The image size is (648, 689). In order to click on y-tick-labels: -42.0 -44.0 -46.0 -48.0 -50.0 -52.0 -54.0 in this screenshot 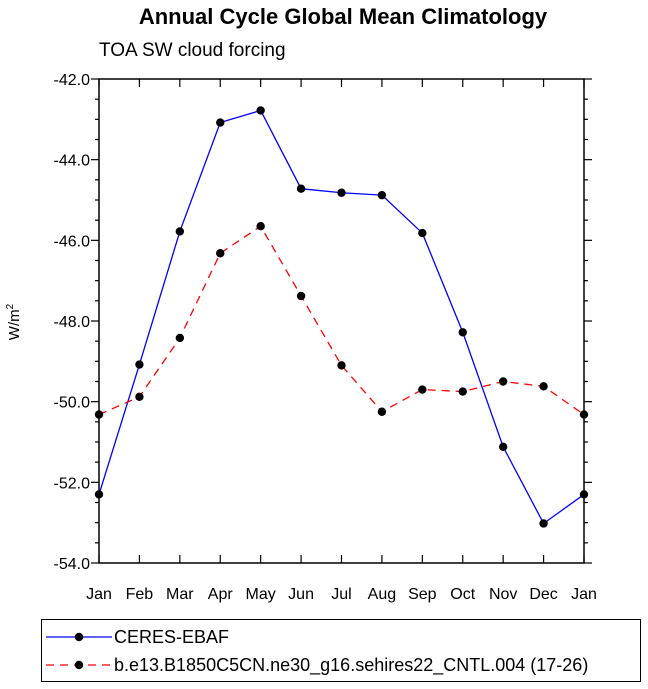, I will do `click(72, 322)`.